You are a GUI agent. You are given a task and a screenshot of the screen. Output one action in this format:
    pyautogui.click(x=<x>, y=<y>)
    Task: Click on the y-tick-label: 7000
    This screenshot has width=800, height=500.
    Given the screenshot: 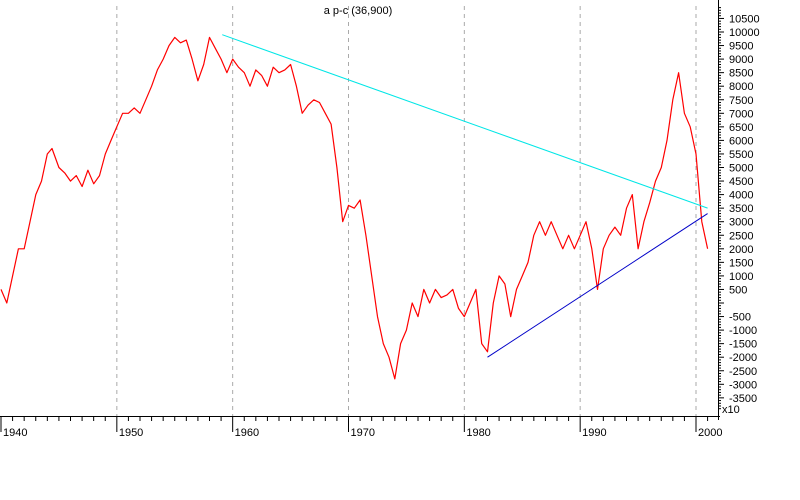 What is the action you would take?
    pyautogui.click(x=741, y=114)
    